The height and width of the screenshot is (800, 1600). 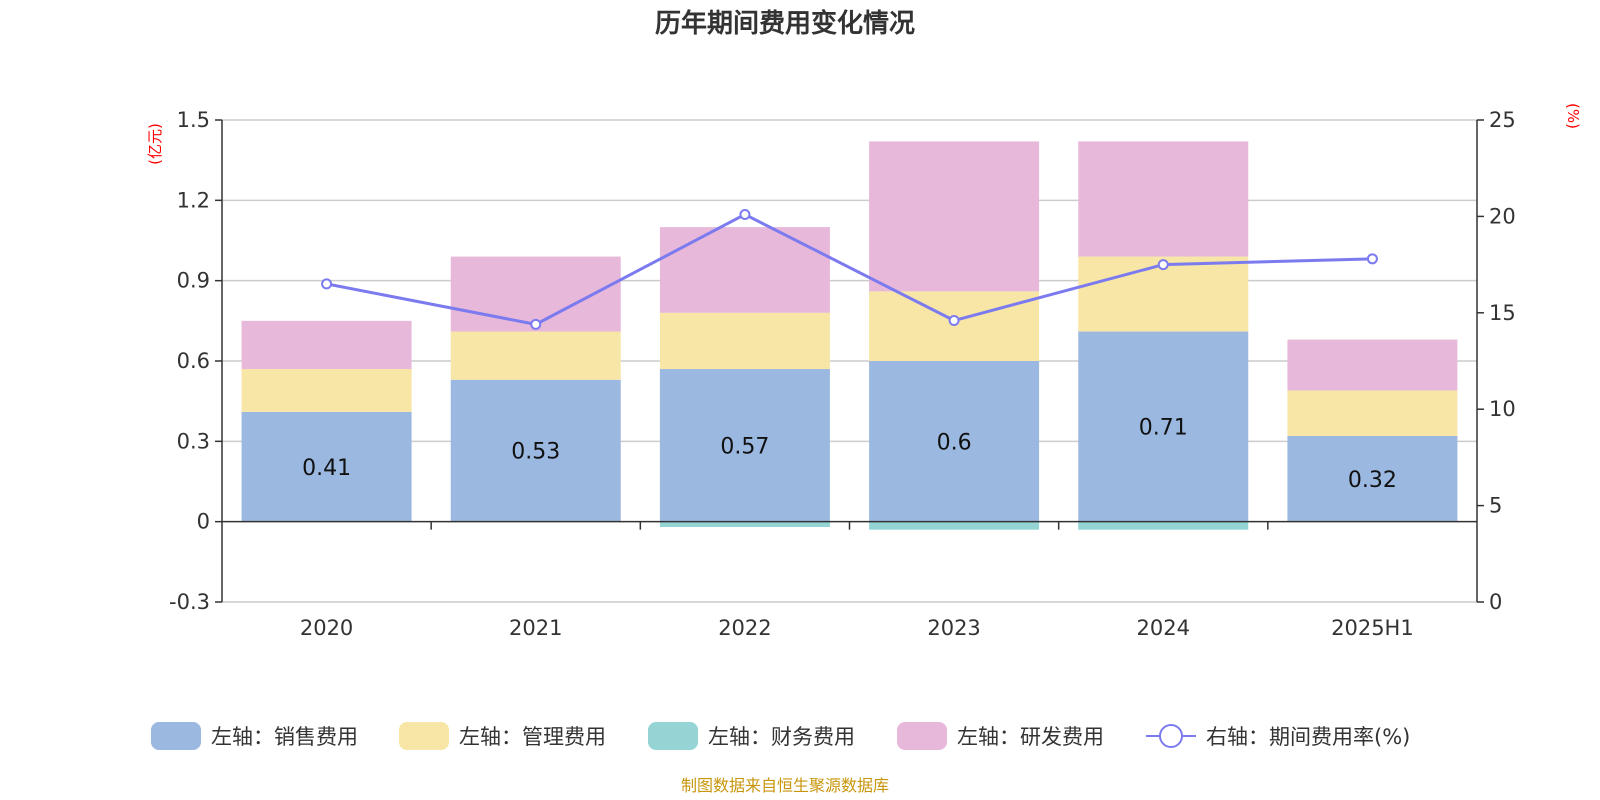 I want to click on left-tick-label: 0.9, so click(x=193, y=281).